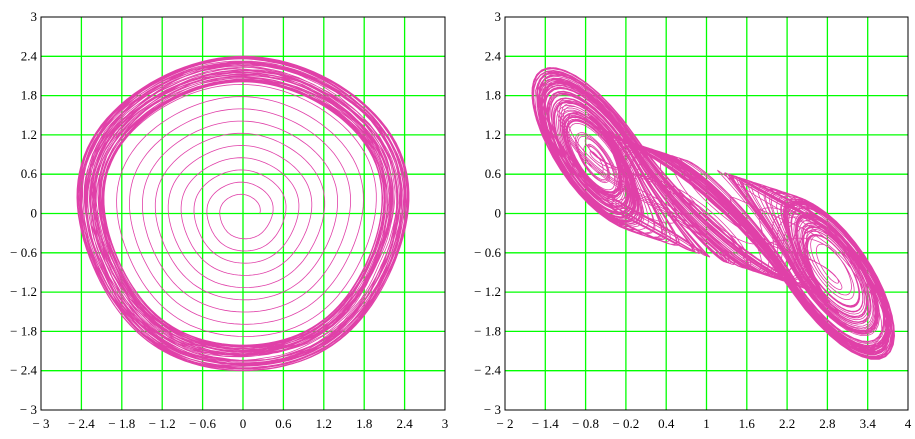 The image size is (915, 439). What do you see at coordinates (121, 423) in the screenshot?
I see `x-tick-label: − 1.8` at bounding box center [121, 423].